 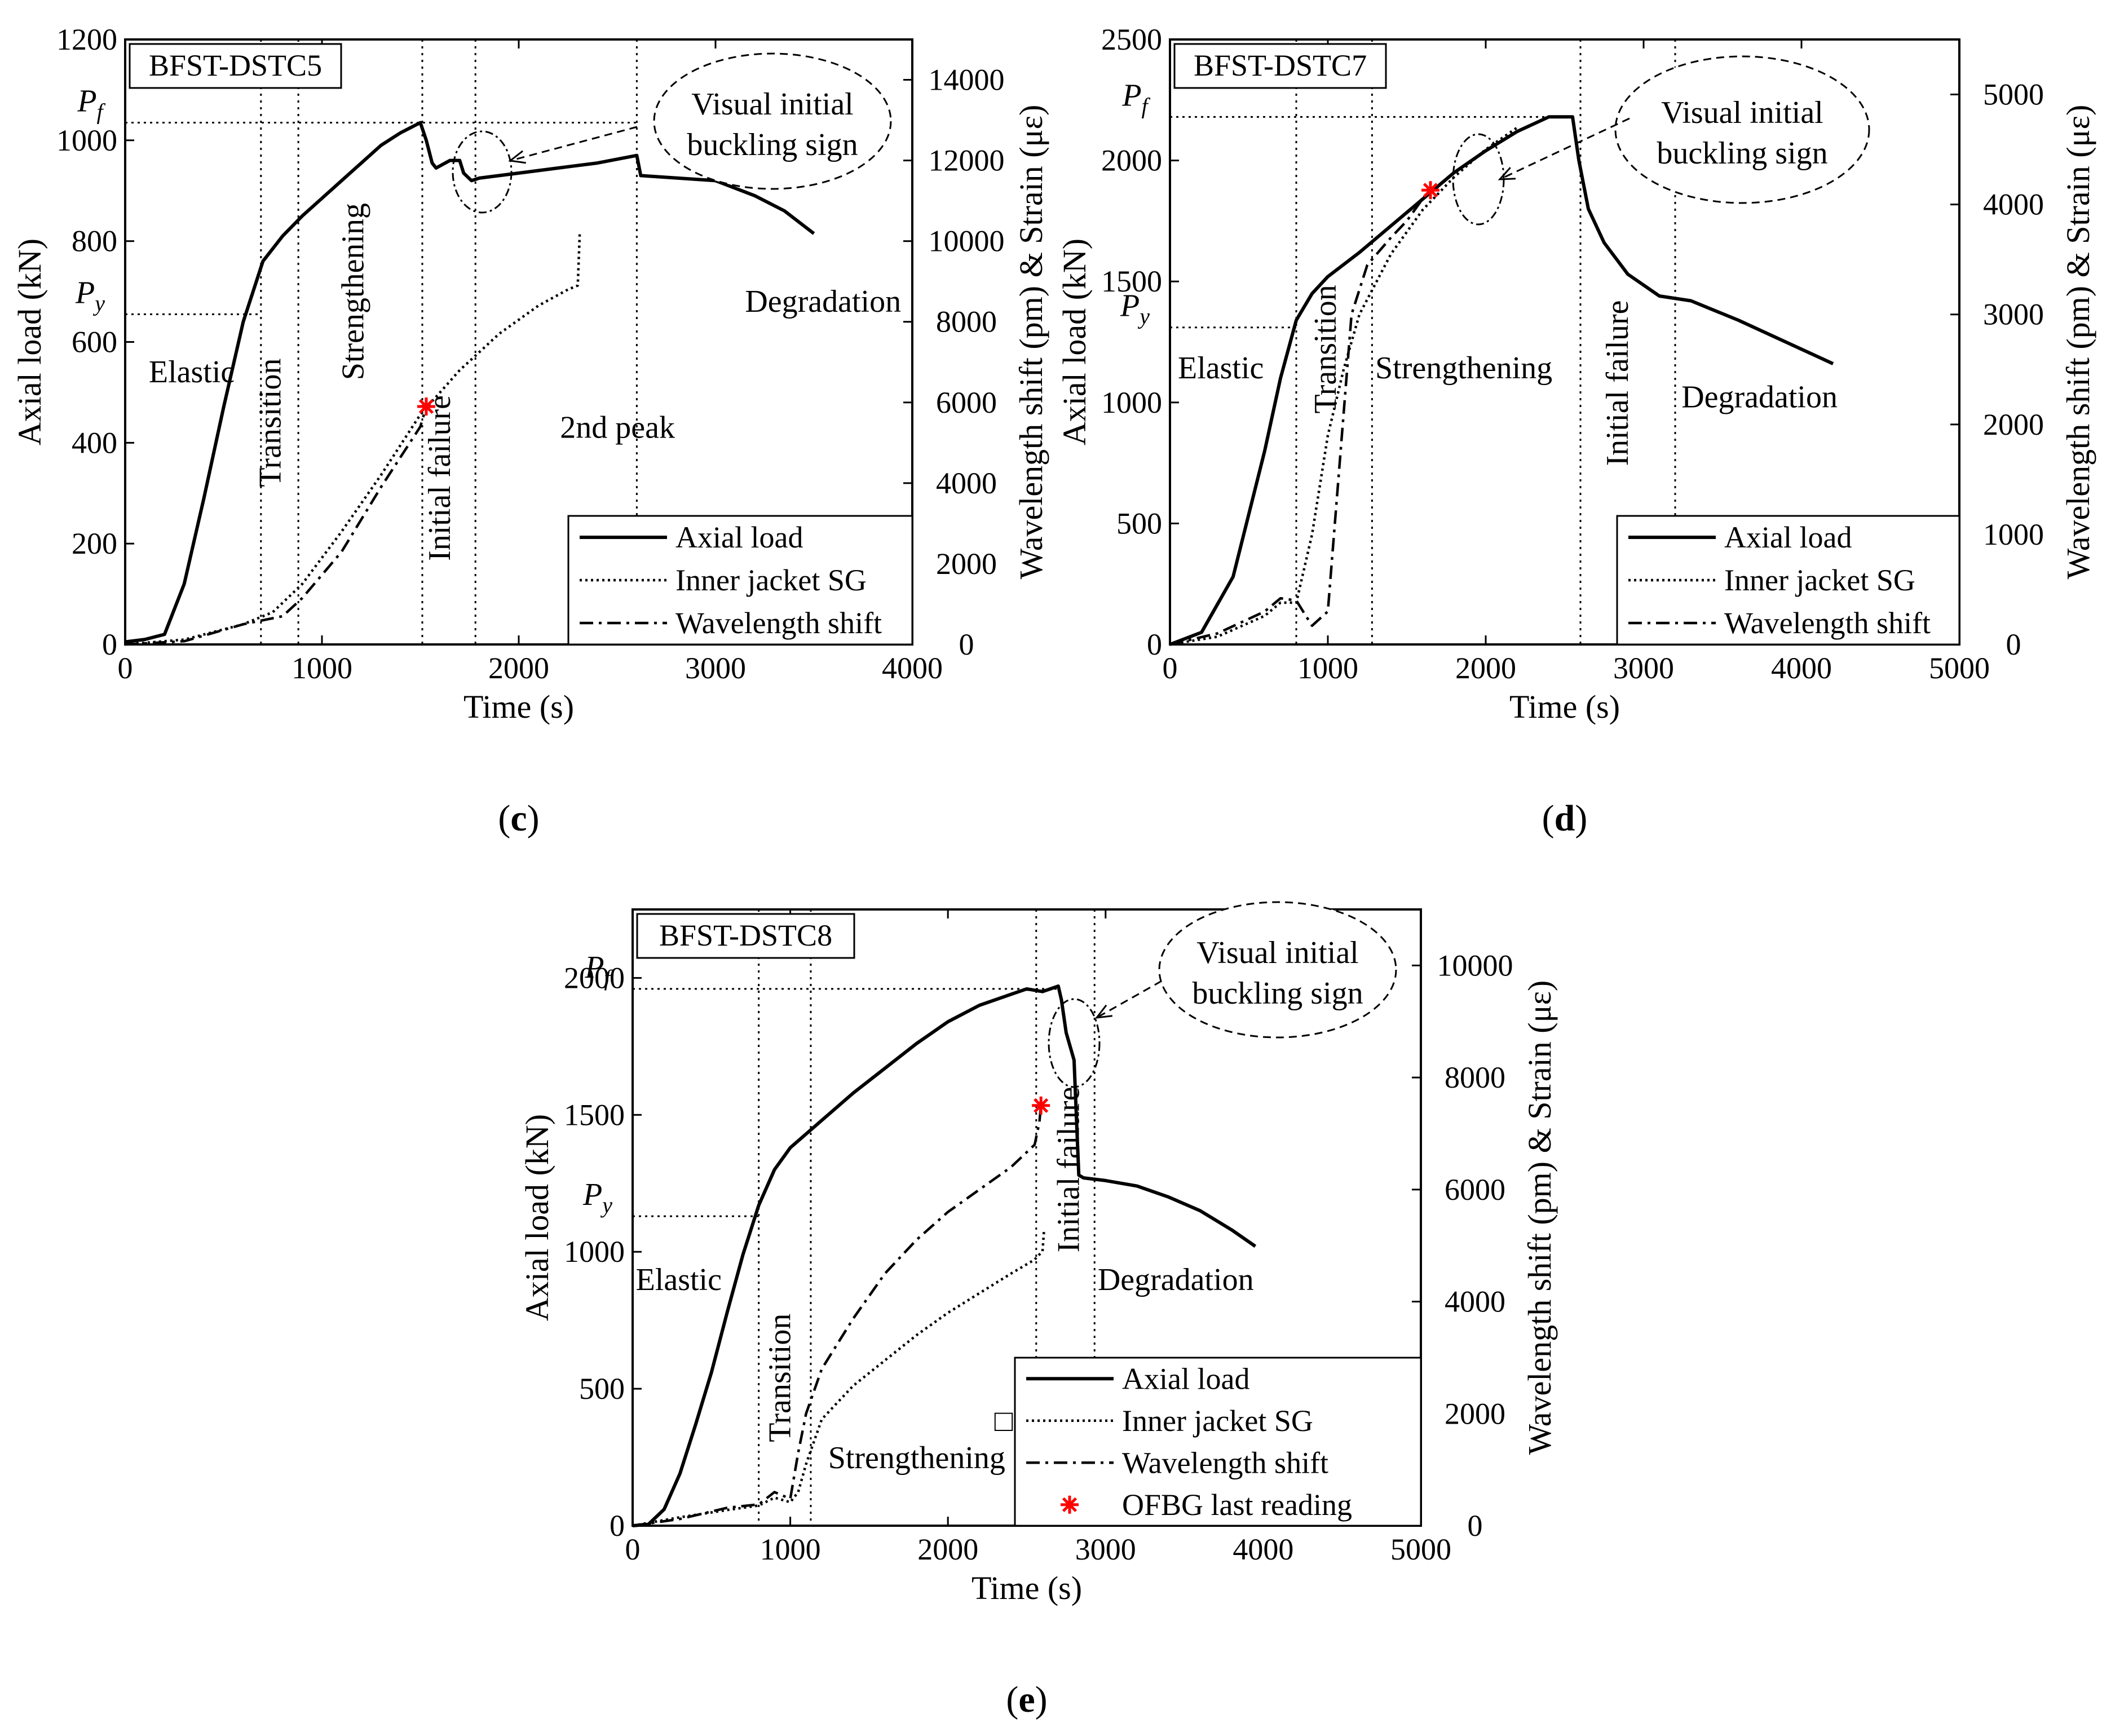 What do you see at coordinates (739, 537) in the screenshot?
I see `legend-label: Axial load` at bounding box center [739, 537].